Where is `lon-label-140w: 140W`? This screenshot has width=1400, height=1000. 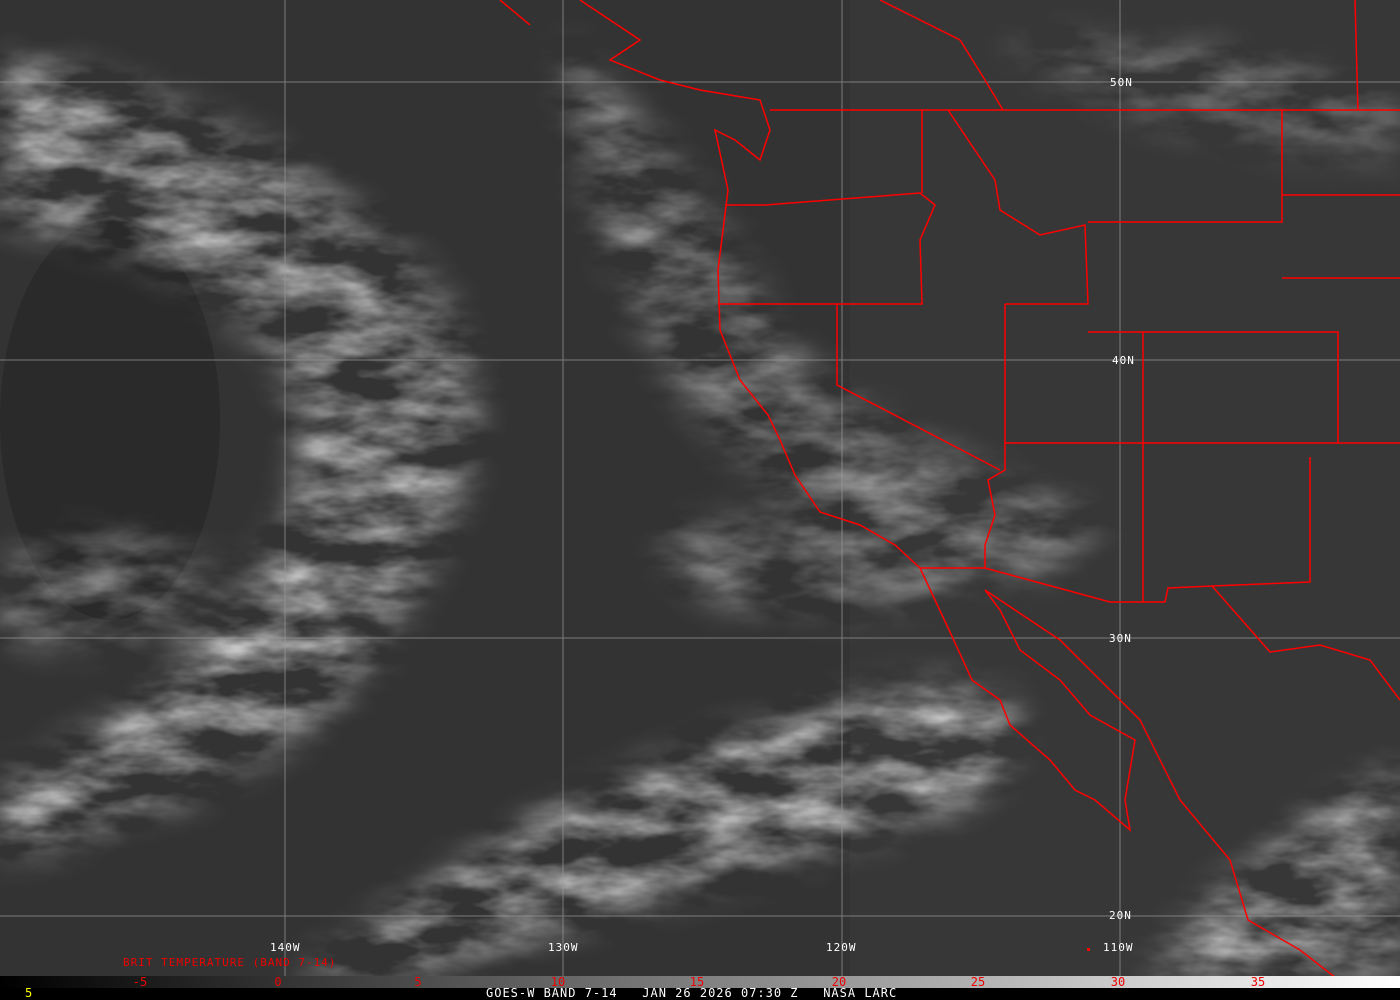
lon-label-140w: 140W is located at coordinates (285, 947).